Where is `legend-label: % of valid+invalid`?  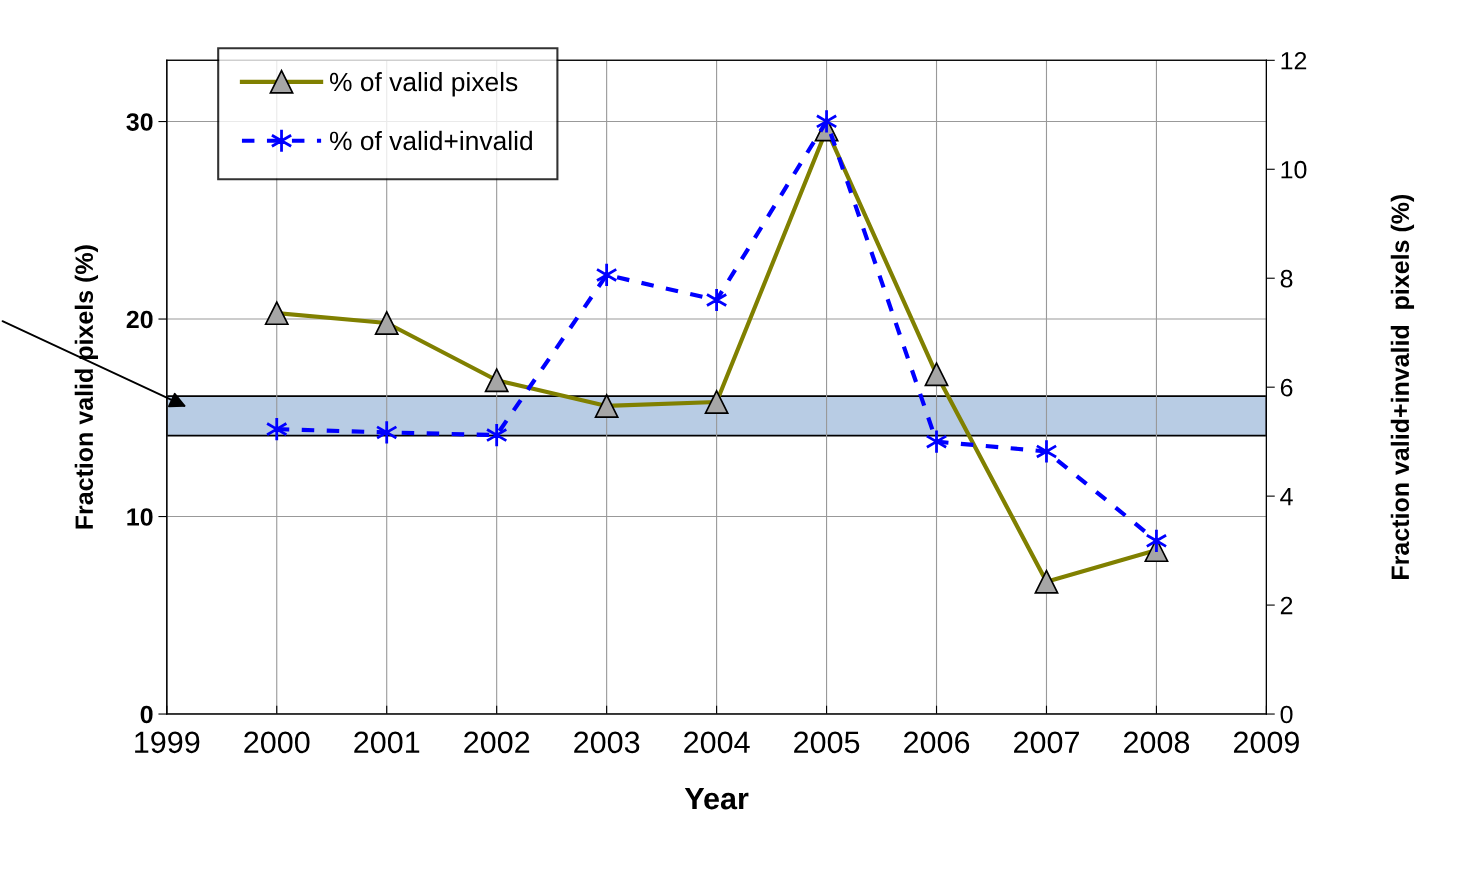
legend-label: % of valid+invalid is located at coordinates (430, 140).